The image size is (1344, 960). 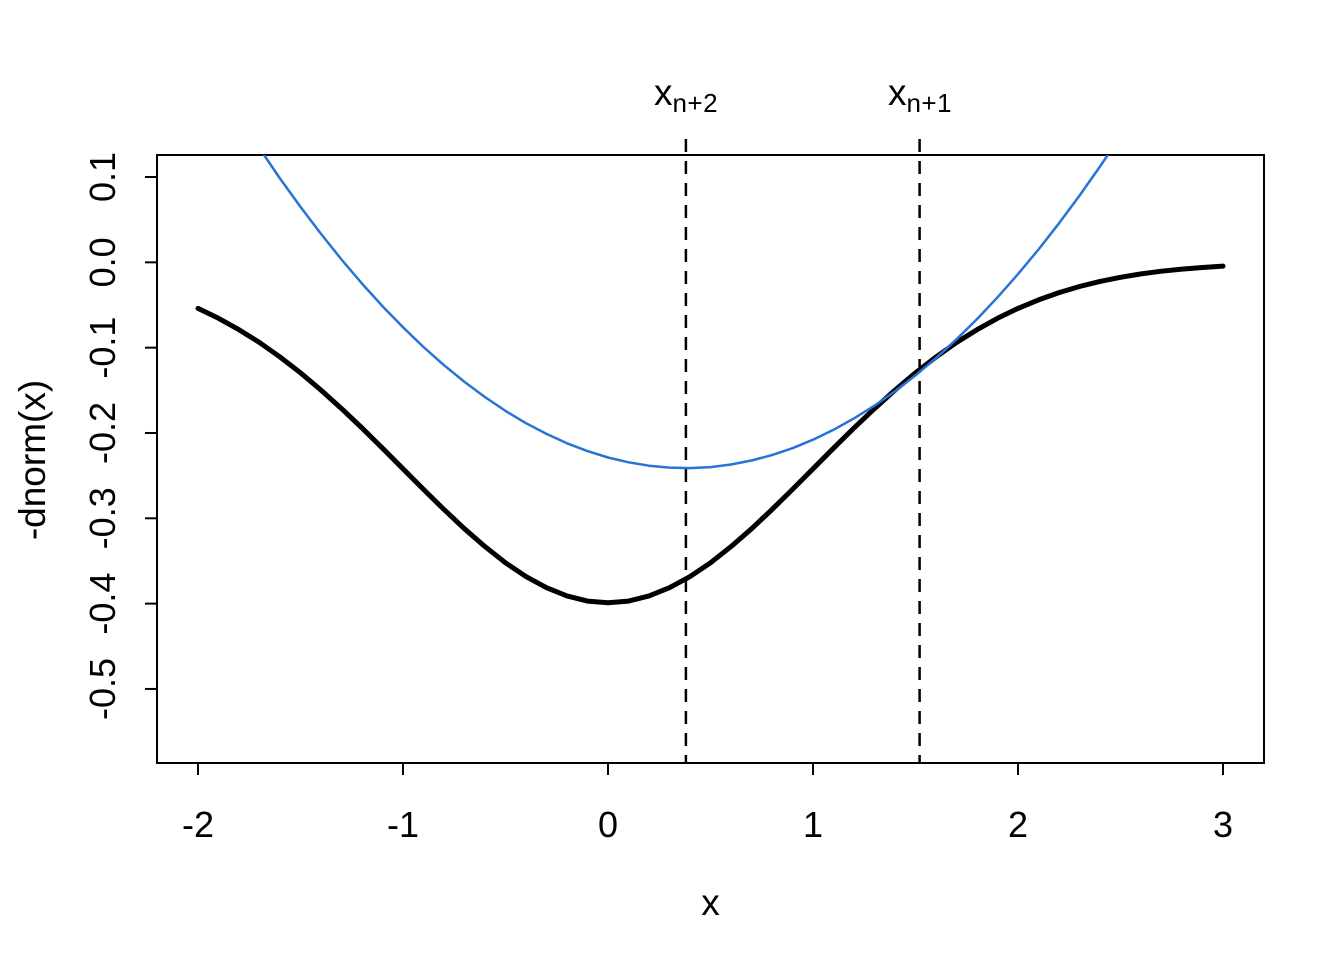 What do you see at coordinates (102, 604) in the screenshot?
I see `y-axis-tick-label: -0.4` at bounding box center [102, 604].